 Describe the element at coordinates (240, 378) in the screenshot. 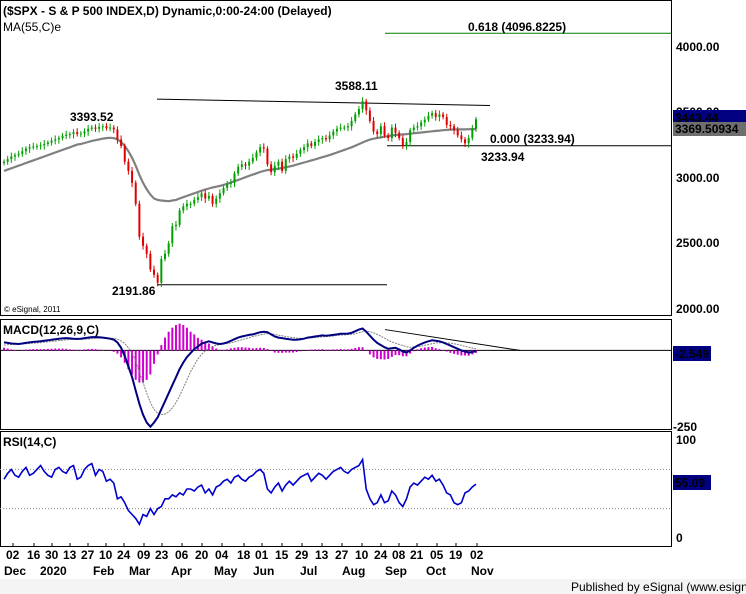

I see `macd-line` at that location.